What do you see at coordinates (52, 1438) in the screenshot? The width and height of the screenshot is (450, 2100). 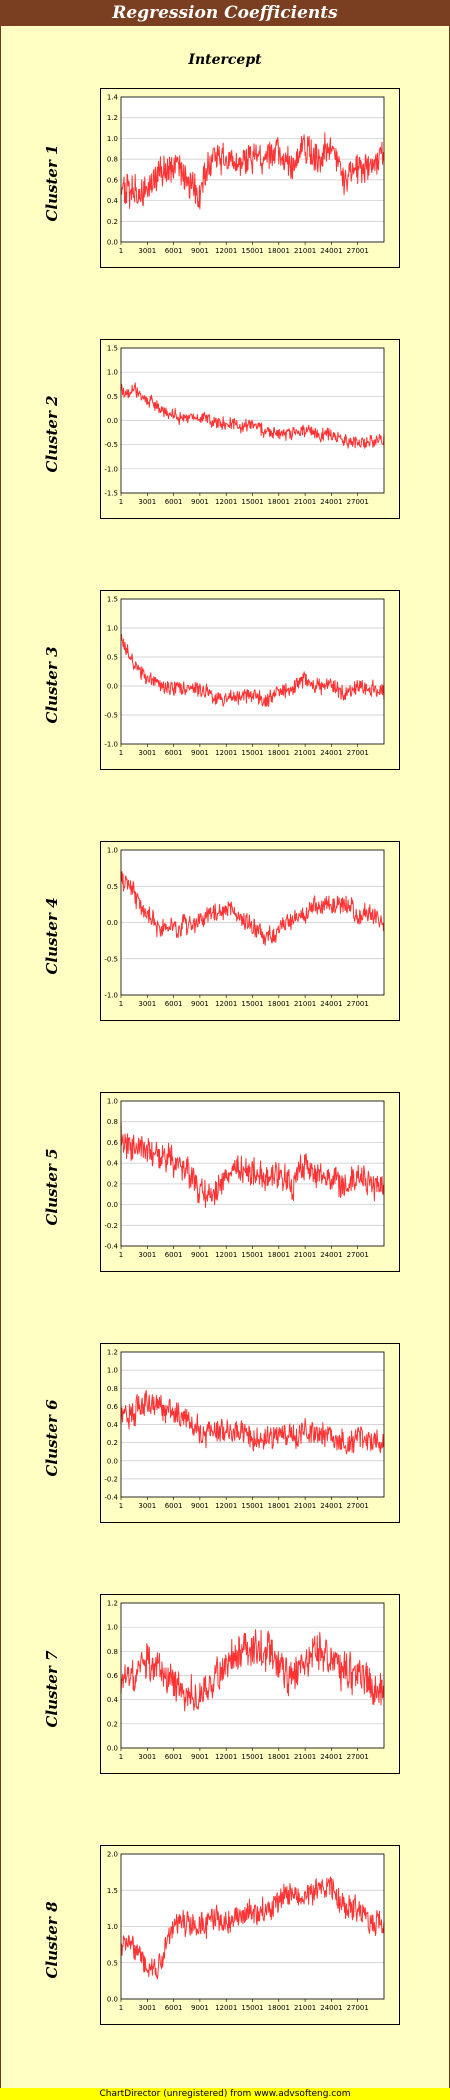 I see `cluster-label-text: Cluster 6` at bounding box center [52, 1438].